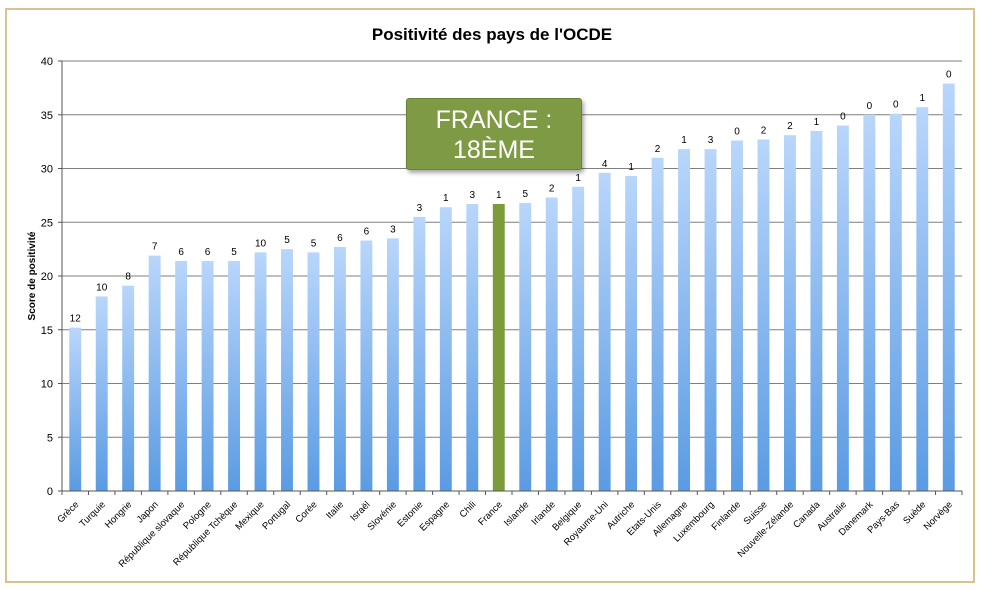 This screenshot has width=984, height=590. What do you see at coordinates (498, 347) in the screenshot?
I see `bar-france` at bounding box center [498, 347].